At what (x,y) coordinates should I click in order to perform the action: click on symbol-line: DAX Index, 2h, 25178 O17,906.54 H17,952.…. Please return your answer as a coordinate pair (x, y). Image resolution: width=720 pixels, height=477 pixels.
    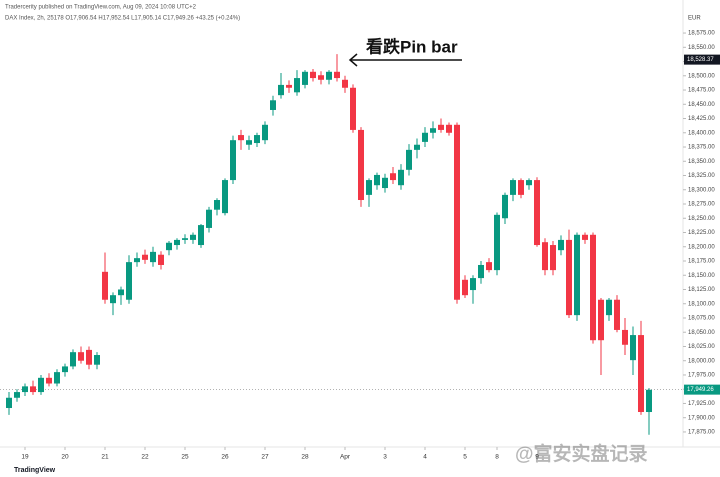
    Looking at the image, I should click on (122, 19).